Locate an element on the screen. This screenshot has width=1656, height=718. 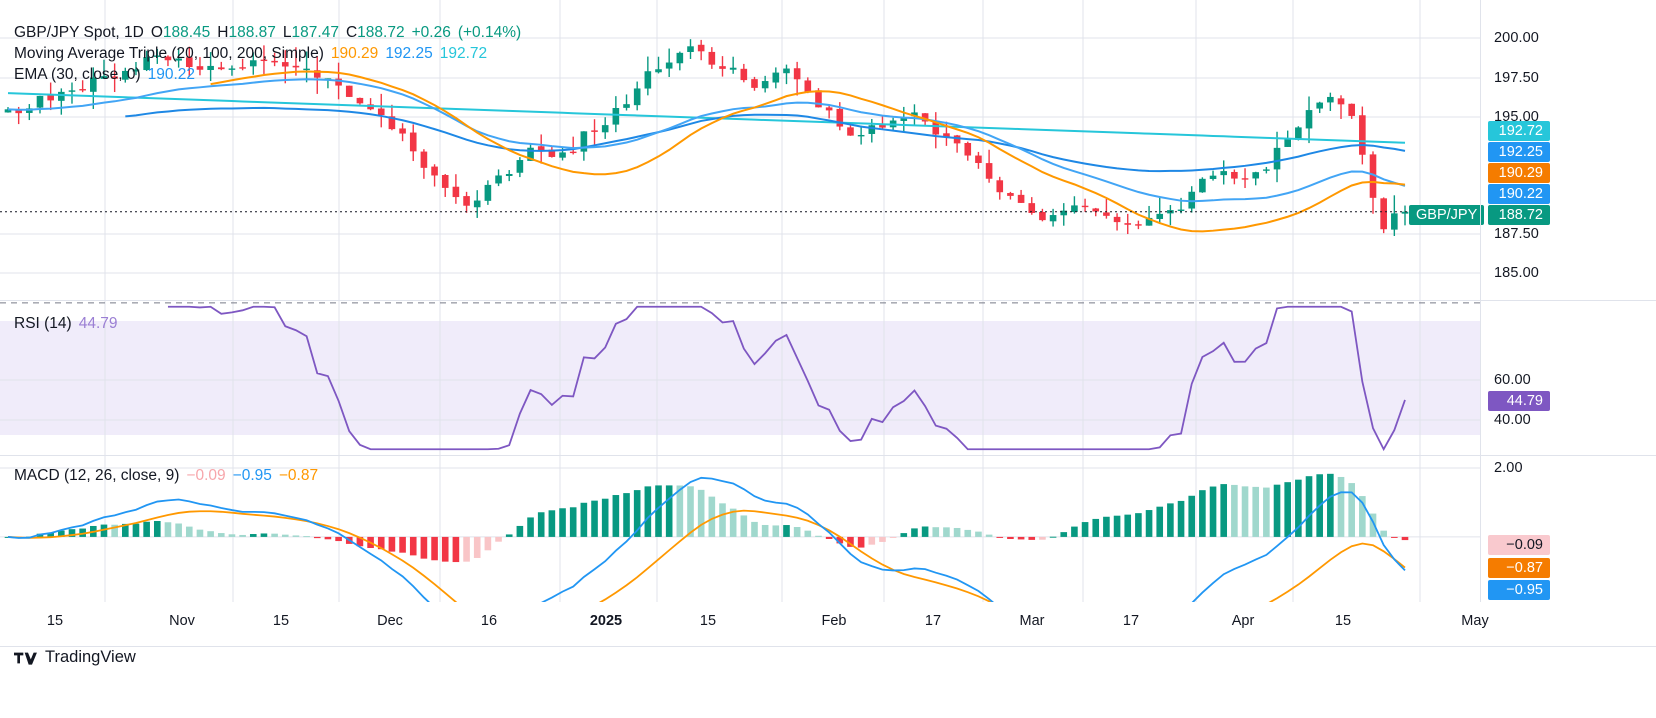
ma200-badge: 192.72 is located at coordinates (1519, 131).